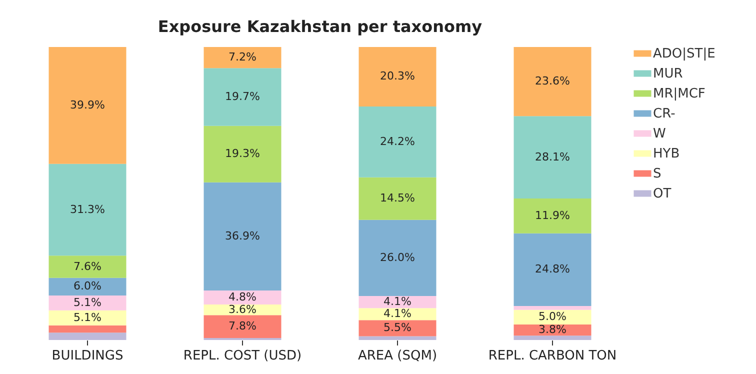  Describe the element at coordinates (657, 174) in the screenshot. I see `legend-label: S` at that location.